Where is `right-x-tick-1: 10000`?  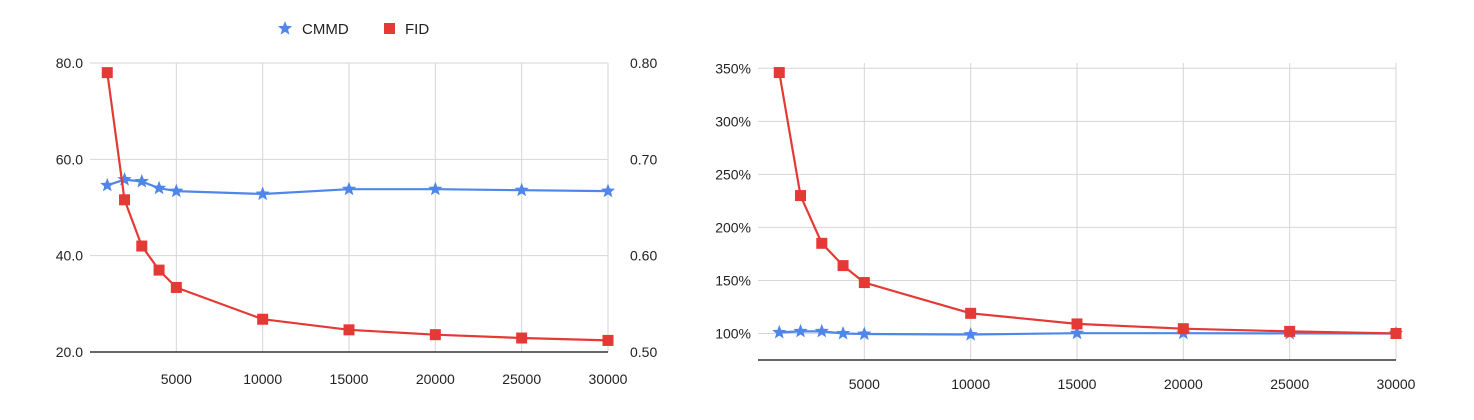 right-x-tick-1: 10000 is located at coordinates (970, 384).